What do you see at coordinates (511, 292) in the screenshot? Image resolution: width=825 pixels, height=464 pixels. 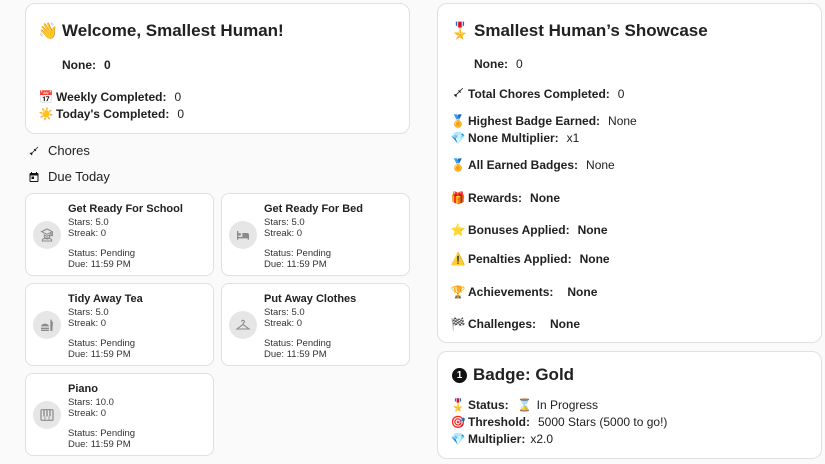 I see `achievements-label: Achievements:` at bounding box center [511, 292].